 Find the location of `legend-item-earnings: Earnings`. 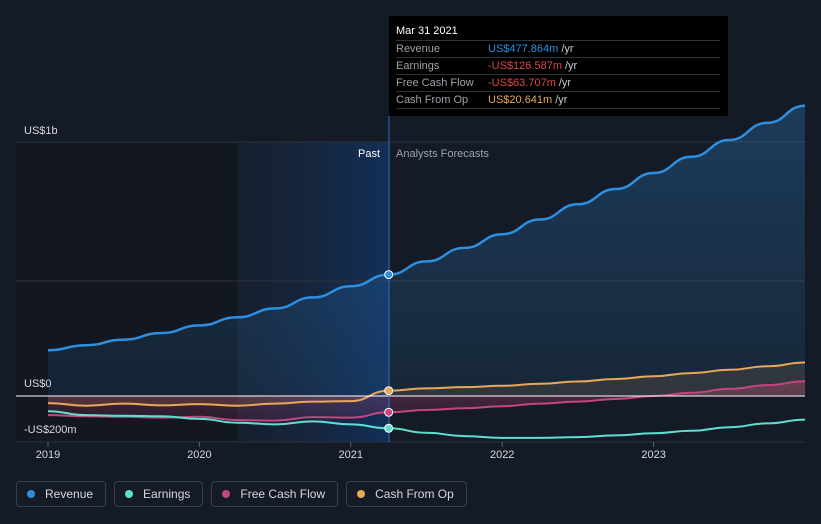

legend-item-earnings: Earnings is located at coordinates (159, 494).